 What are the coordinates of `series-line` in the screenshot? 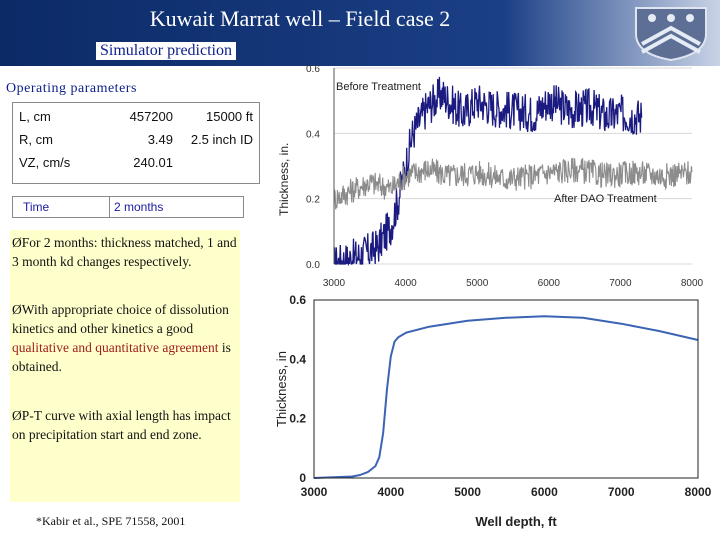 It's located at (513, 183).